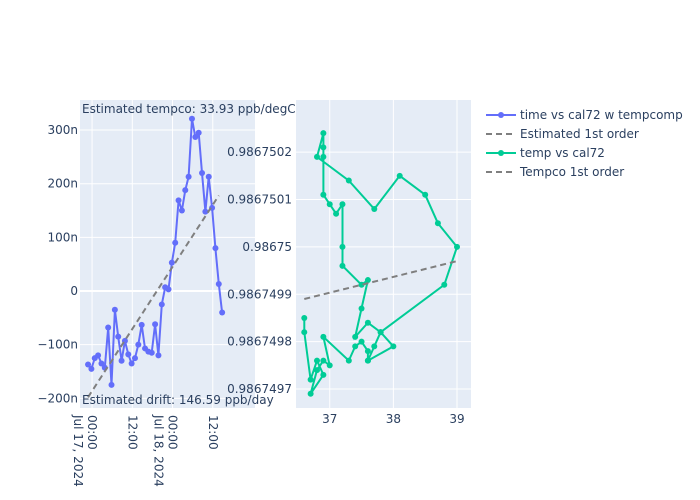  Describe the element at coordinates (267, 247) in the screenshot. I see `right-y-tick-label: 0.98675` at that location.